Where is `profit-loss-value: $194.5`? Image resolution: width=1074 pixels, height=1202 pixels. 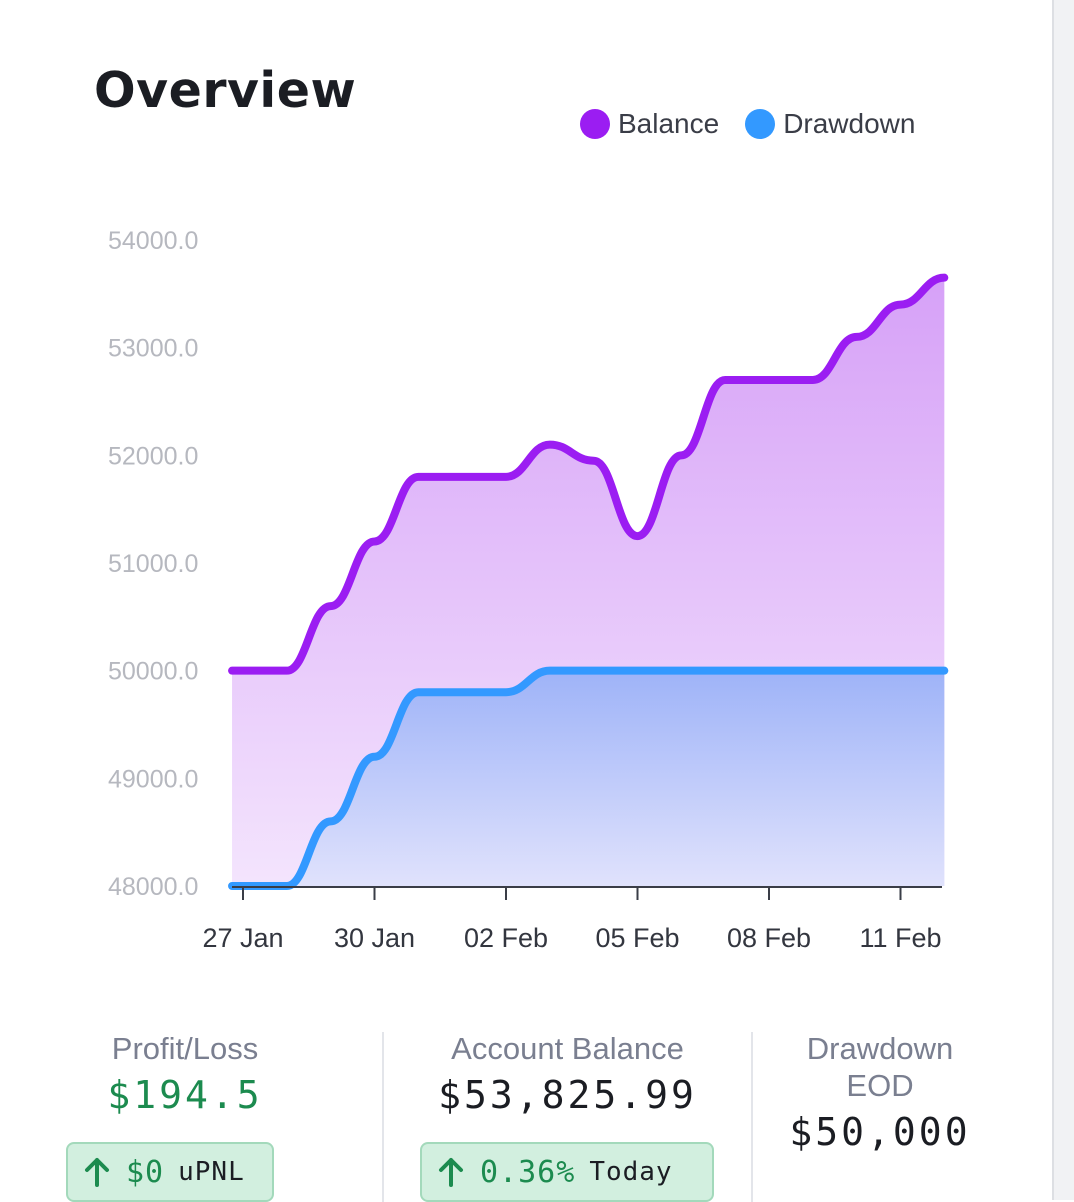 profit-loss-value: $194.5 is located at coordinates (185, 1095).